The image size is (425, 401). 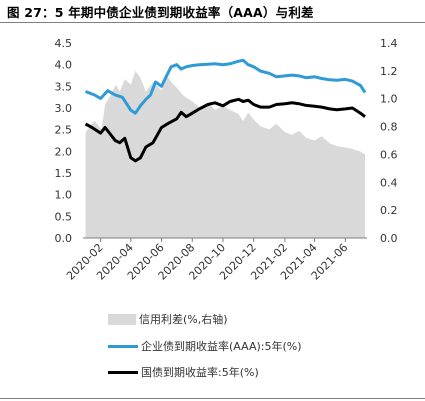 I want to click on right-tick-label: 1.2, so click(x=389, y=71).